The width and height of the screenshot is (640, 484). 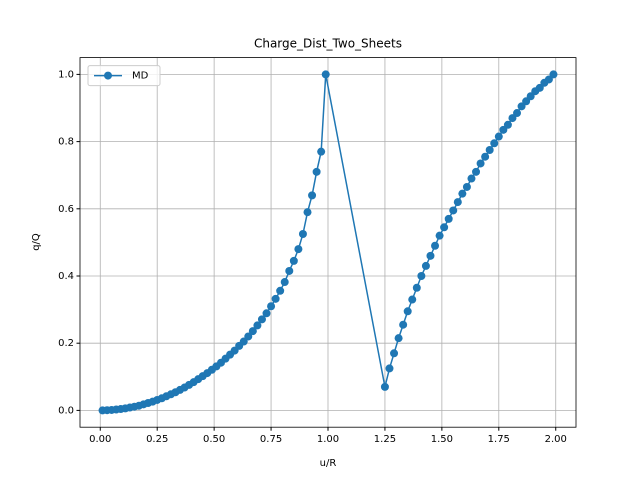 I want to click on y-tick-label: 0.4, so click(x=66, y=276).